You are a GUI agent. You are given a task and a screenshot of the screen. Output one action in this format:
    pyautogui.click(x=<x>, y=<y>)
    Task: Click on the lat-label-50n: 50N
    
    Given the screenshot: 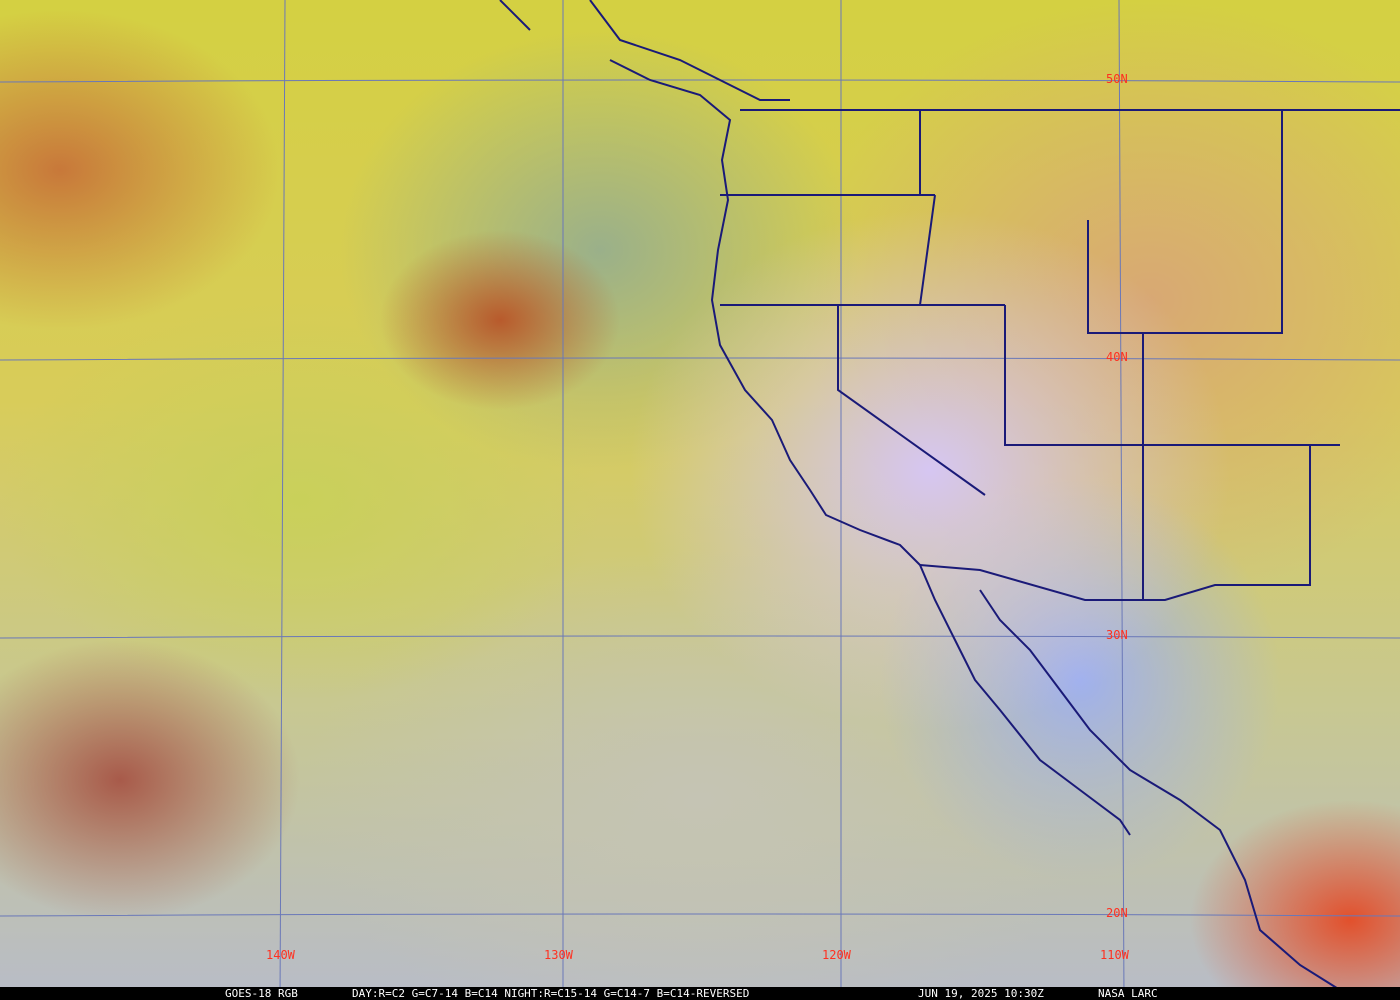 What is the action you would take?
    pyautogui.click(x=1117, y=79)
    